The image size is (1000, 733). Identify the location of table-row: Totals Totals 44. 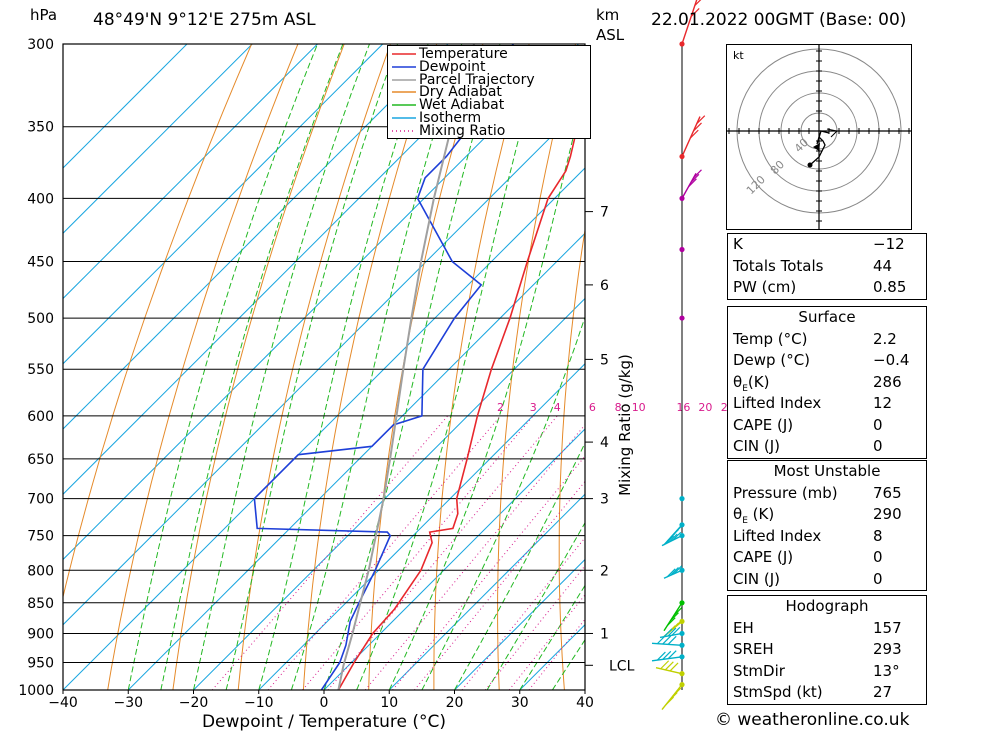
(827, 267).